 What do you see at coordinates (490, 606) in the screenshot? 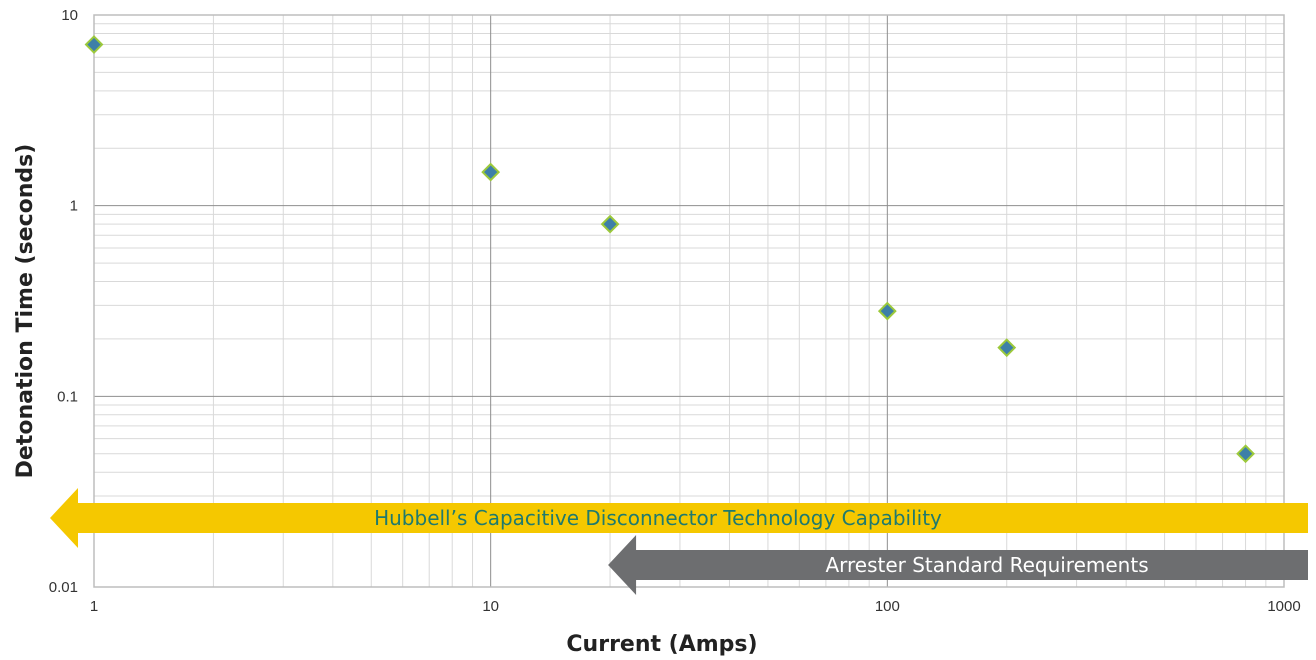
I see `x-tick-label: 10` at bounding box center [490, 606].